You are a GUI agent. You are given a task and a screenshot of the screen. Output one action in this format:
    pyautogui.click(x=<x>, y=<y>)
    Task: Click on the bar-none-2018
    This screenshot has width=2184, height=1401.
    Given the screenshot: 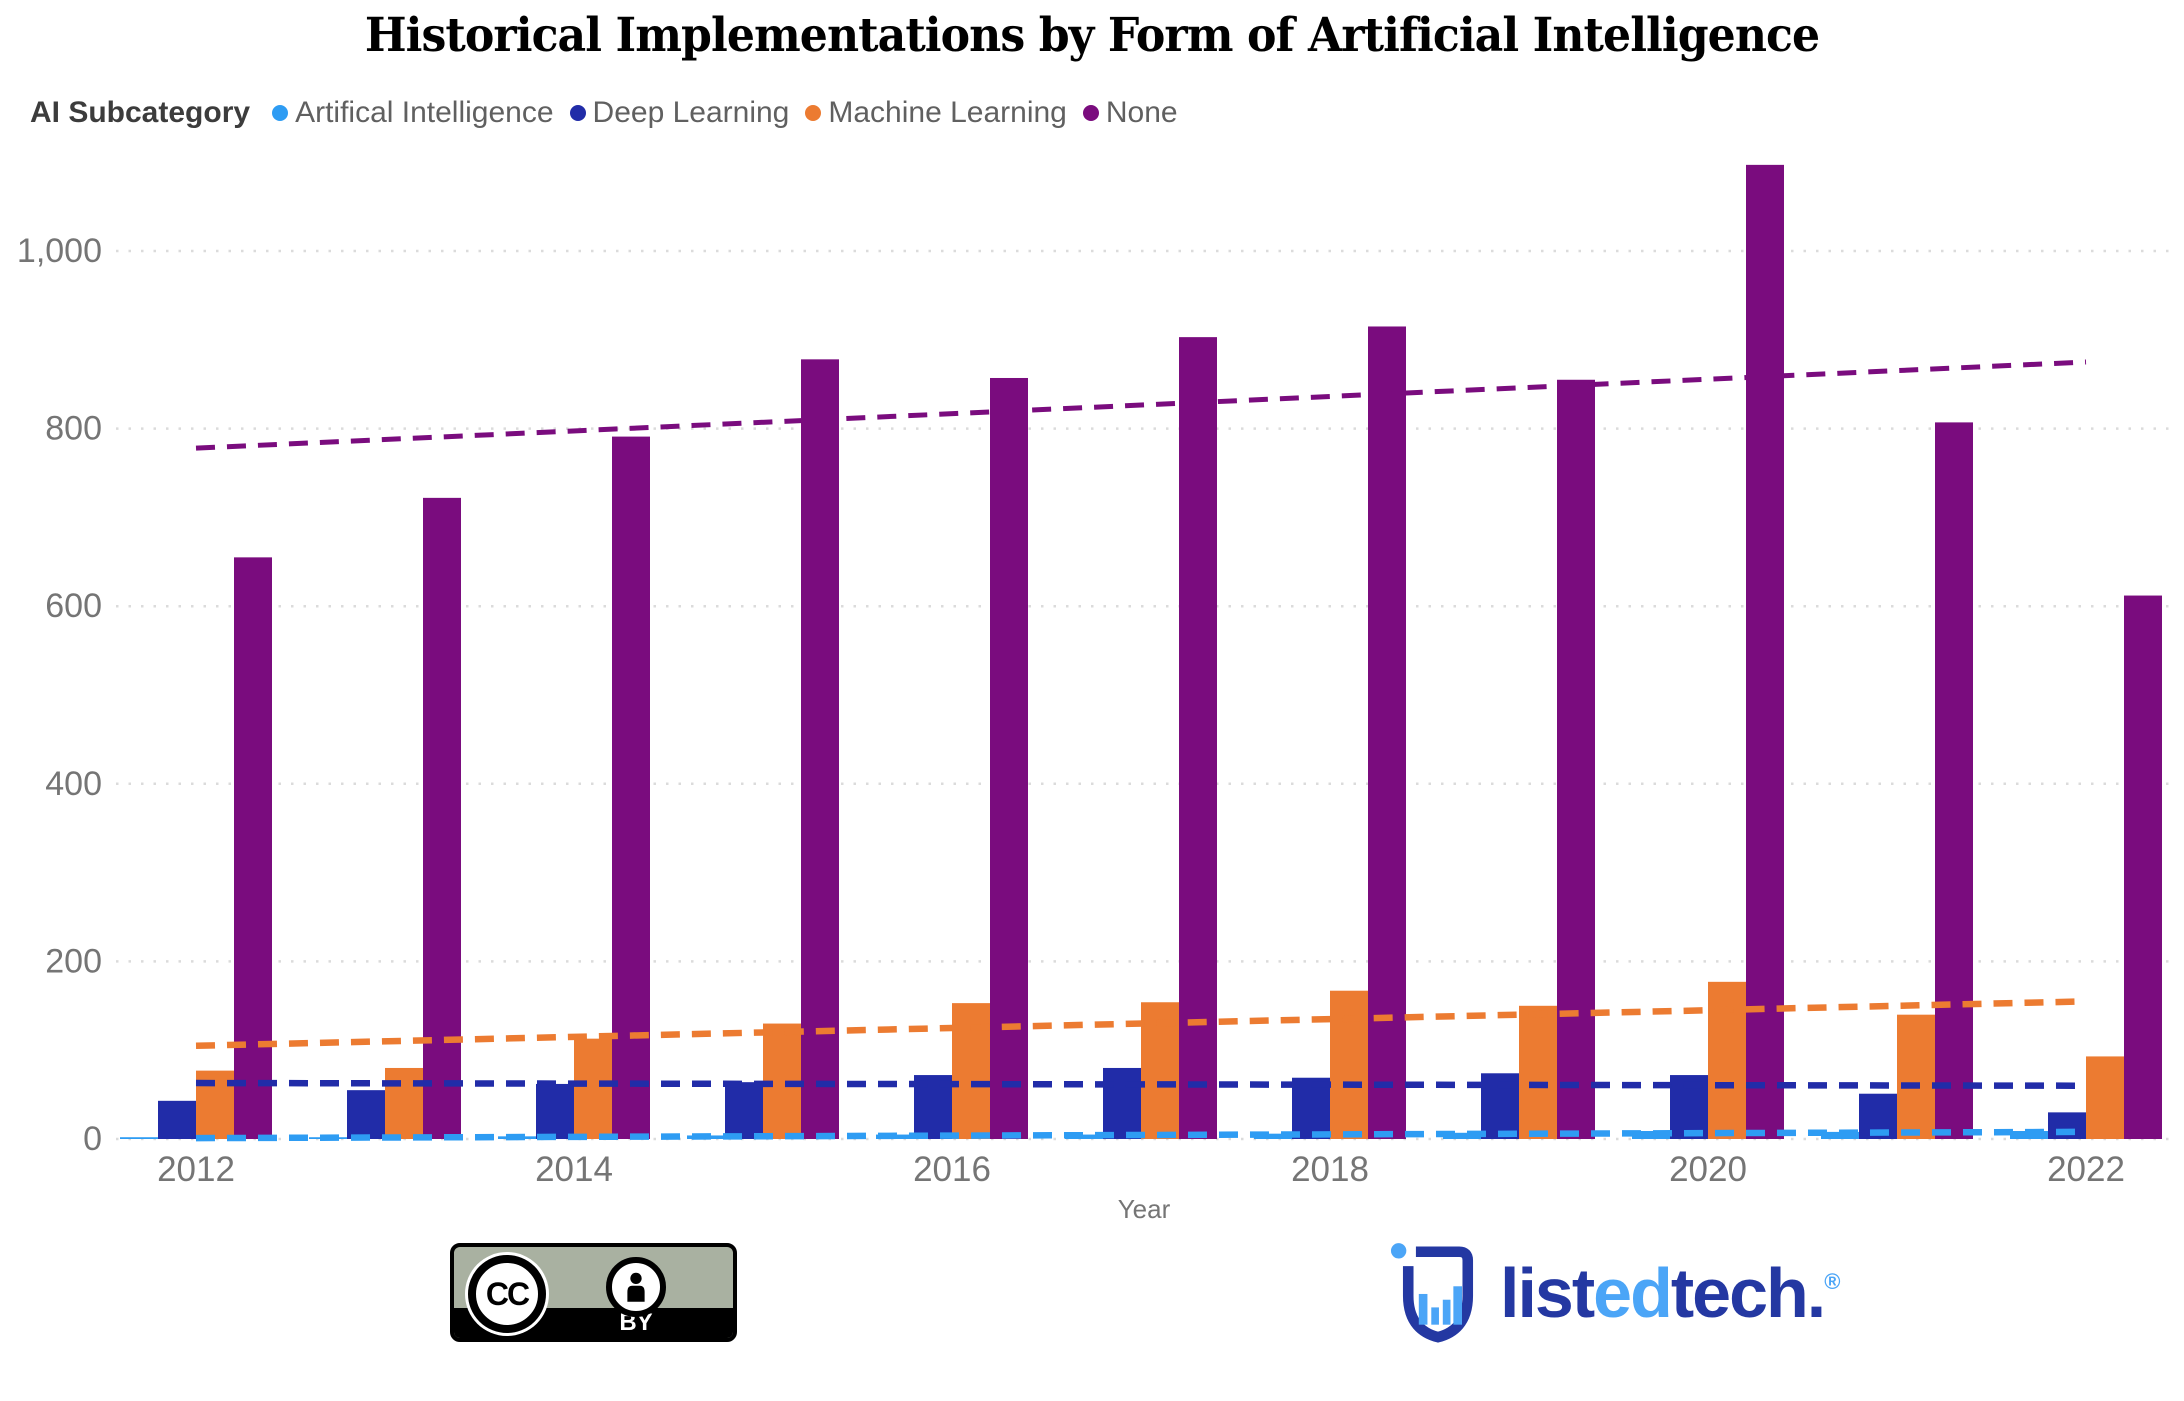 What is the action you would take?
    pyautogui.click(x=1387, y=733)
    